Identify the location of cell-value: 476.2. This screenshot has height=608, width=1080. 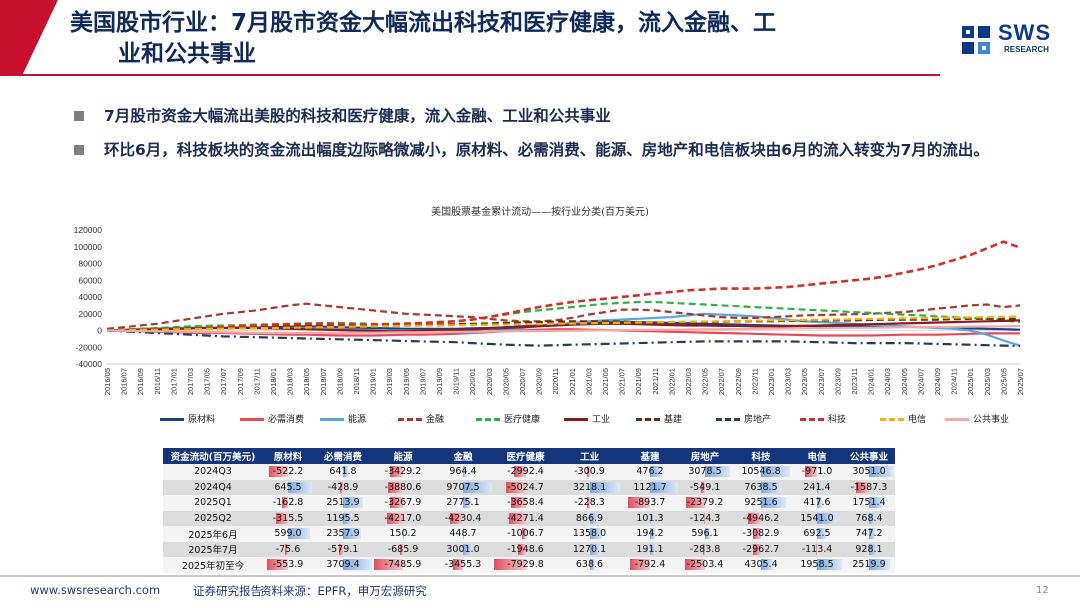
(650, 472).